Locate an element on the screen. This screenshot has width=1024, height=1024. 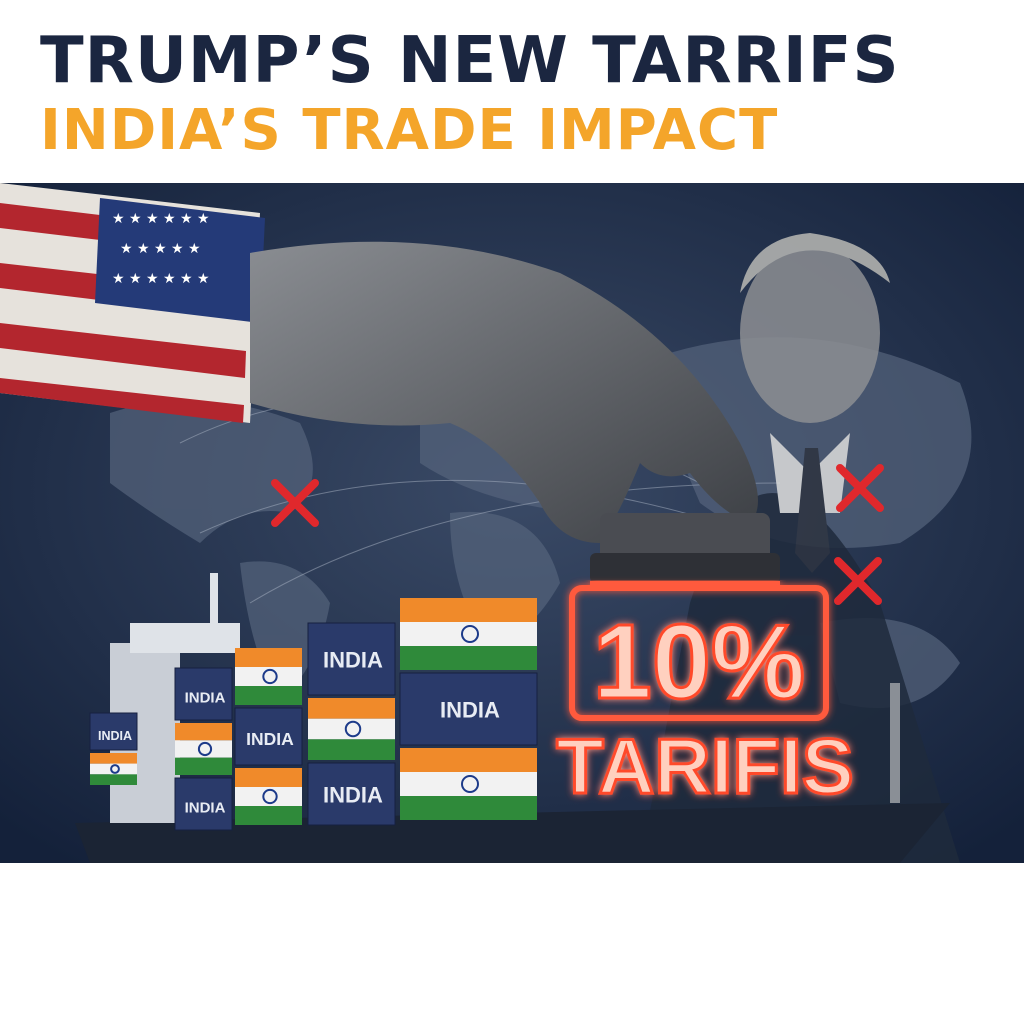
headline-subtitle: INDIA’S TRADE IMPACT is located at coordinates (409, 130).